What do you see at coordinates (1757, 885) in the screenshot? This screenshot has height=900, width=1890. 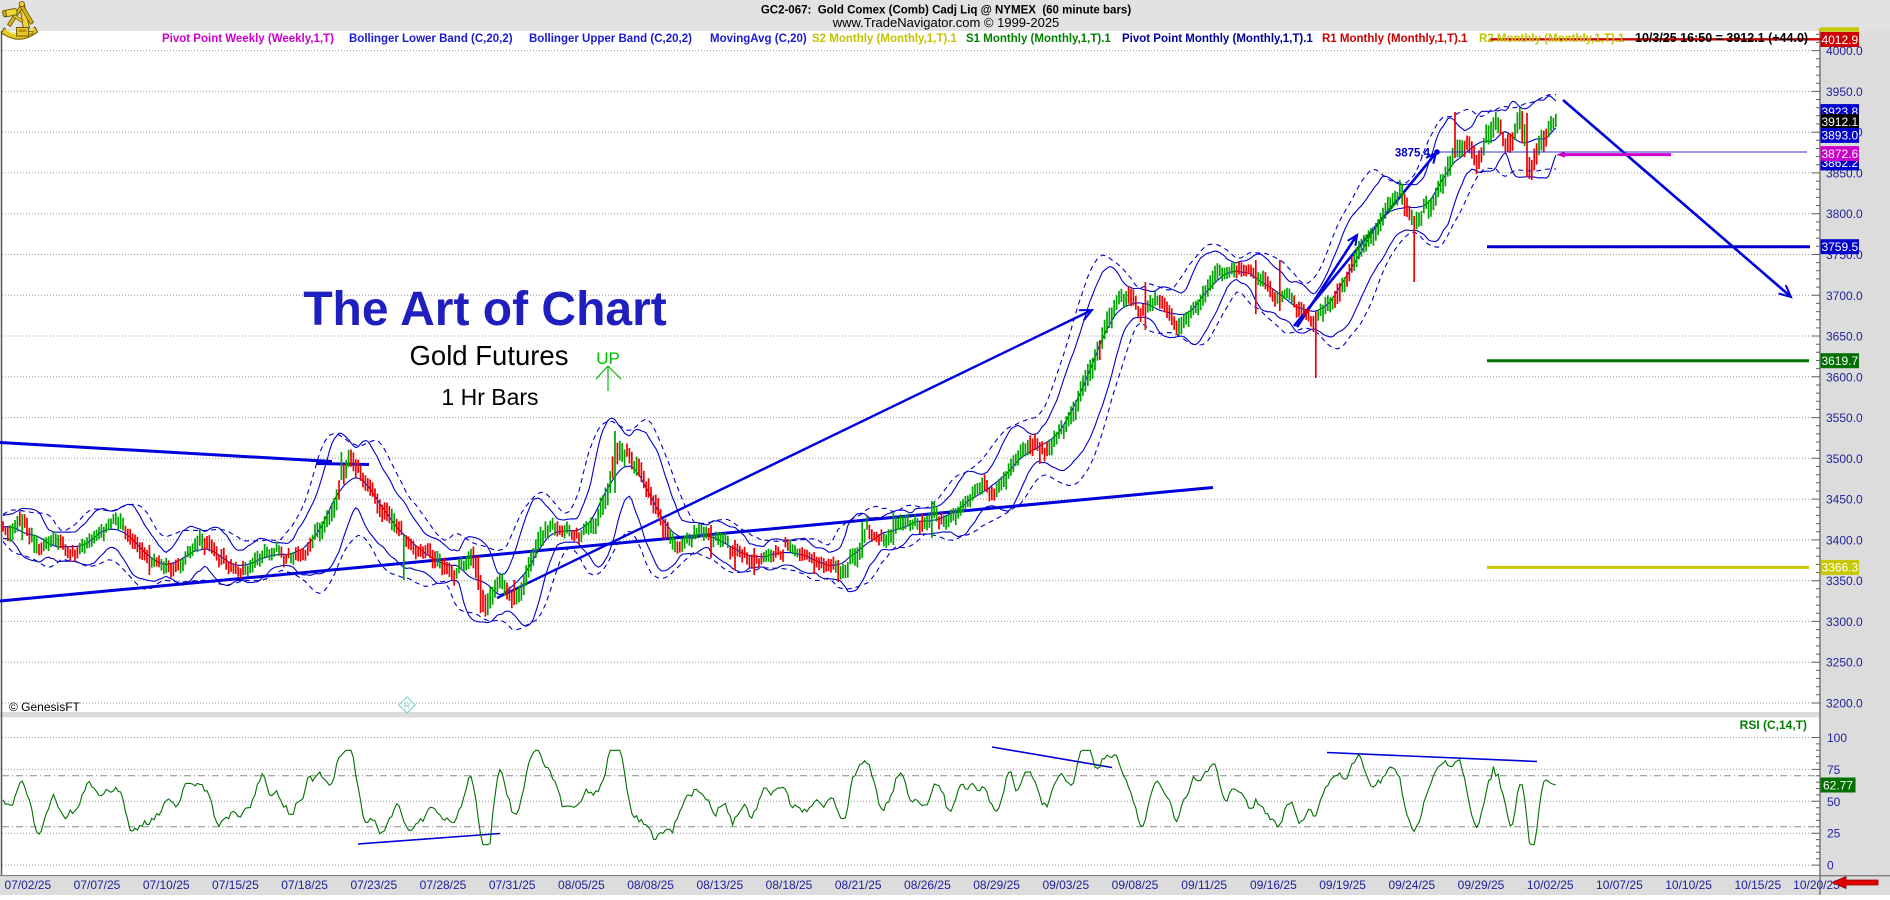 I see `svg-text: 10/15/25` at bounding box center [1757, 885].